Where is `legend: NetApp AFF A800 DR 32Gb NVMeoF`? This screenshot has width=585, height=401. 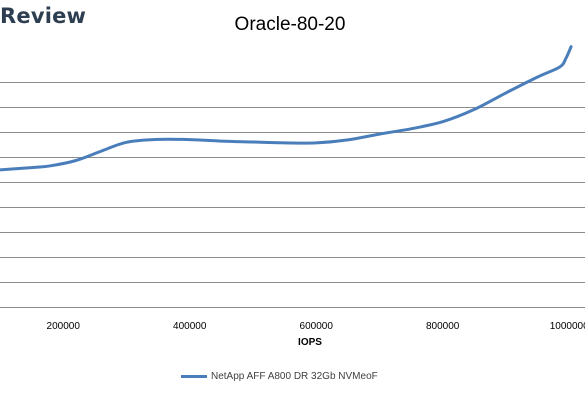
legend: NetApp AFF A800 DR 32Gb NVMeoF is located at coordinates (279, 376).